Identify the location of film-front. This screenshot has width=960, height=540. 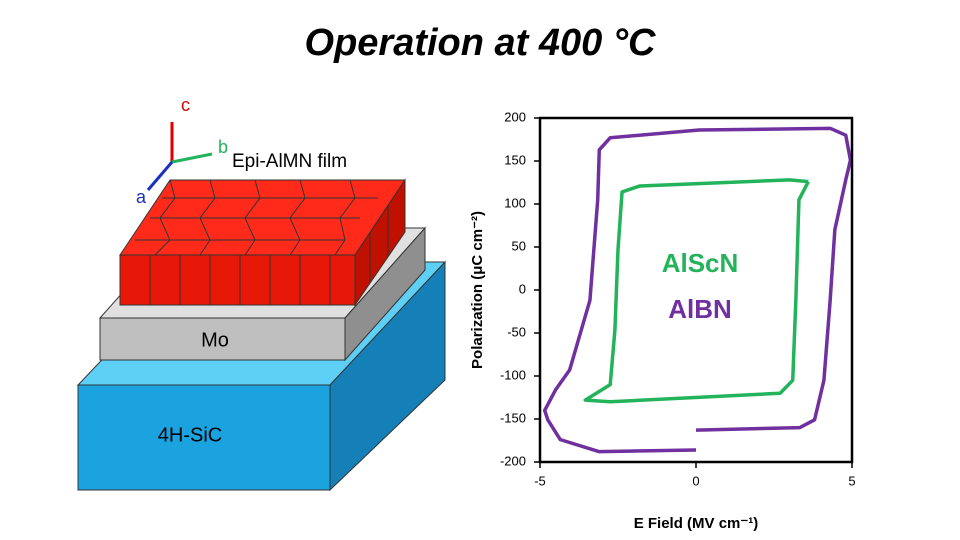
(237, 280).